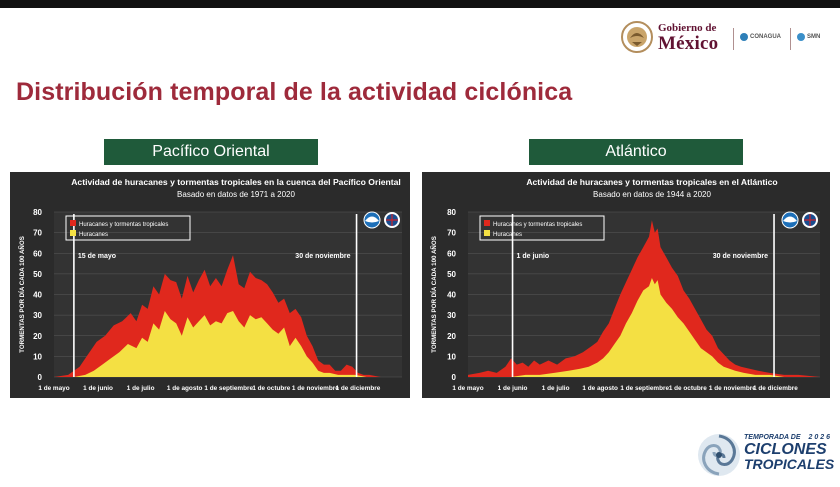 Image resolution: width=840 pixels, height=487 pixels. What do you see at coordinates (785, 449) in the screenshot?
I see `season-line-1: CICLONES` at bounding box center [785, 449].